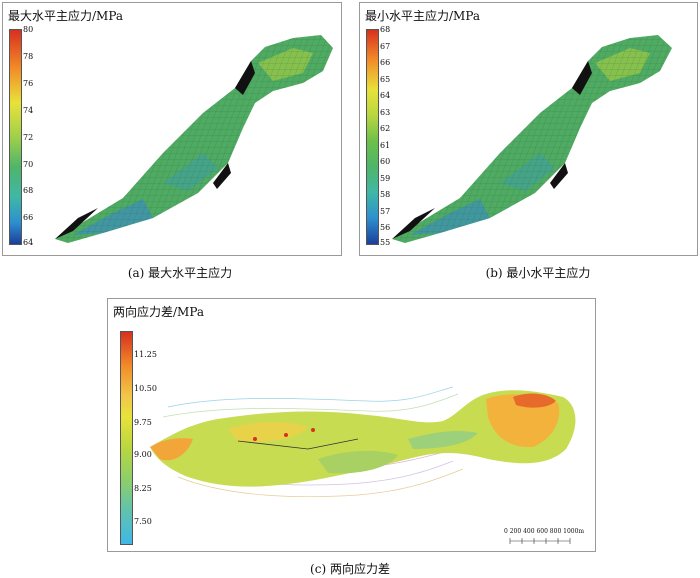 This screenshot has height=578, width=700. I want to click on panel-b-tick: 63, so click(385, 112).